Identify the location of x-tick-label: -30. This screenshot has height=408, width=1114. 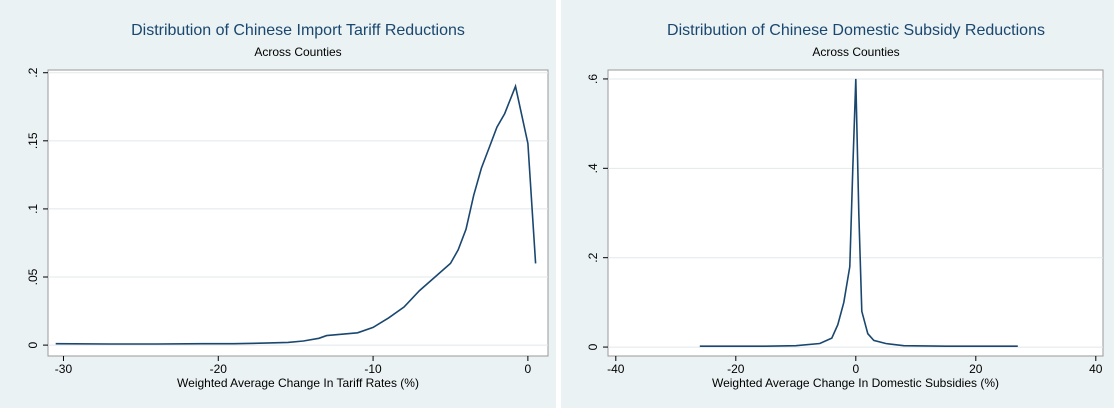
(64, 369).